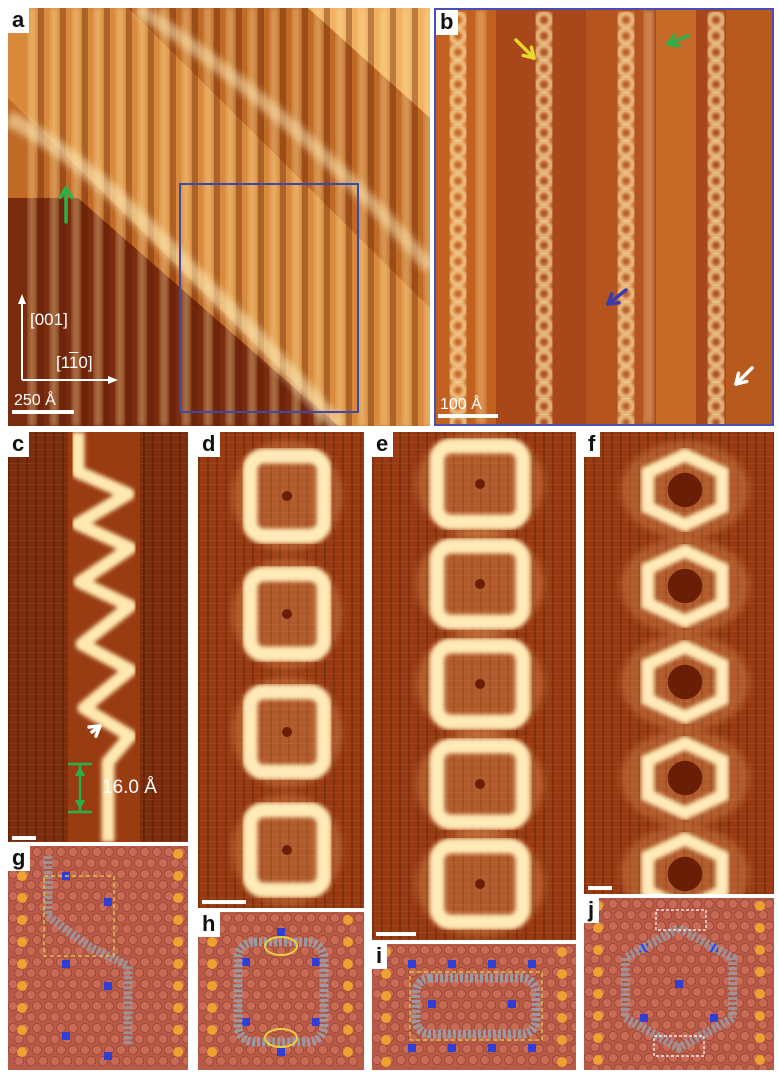 Image resolution: width=779 pixels, height=1075 pixels. I want to click on panel-label-e: e, so click(383, 444).